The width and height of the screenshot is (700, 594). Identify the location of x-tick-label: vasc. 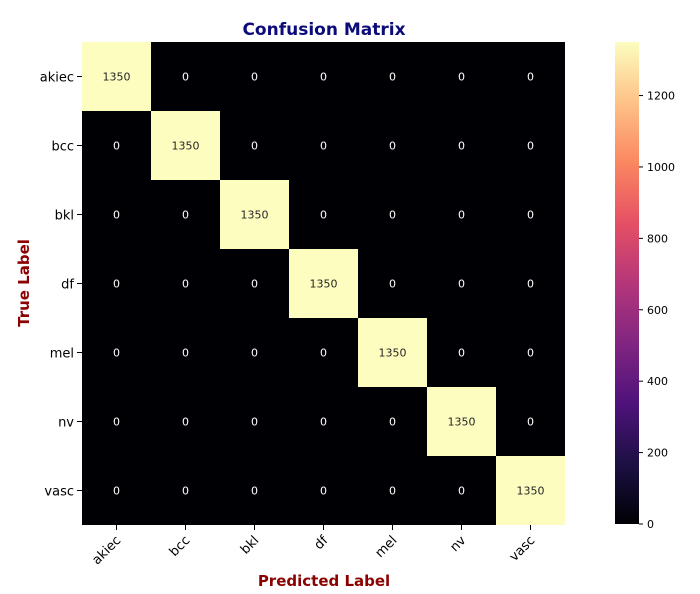
(523, 549).